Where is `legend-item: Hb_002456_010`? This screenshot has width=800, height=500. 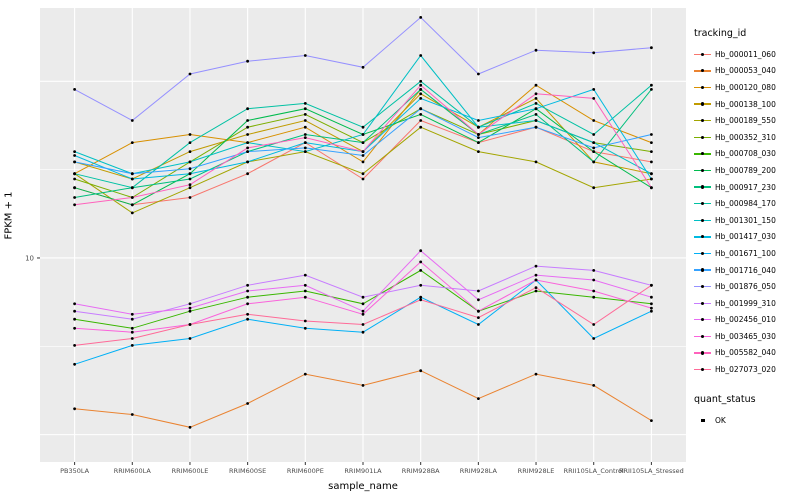 legend-item: Hb_002456_010 is located at coordinates (747, 320).